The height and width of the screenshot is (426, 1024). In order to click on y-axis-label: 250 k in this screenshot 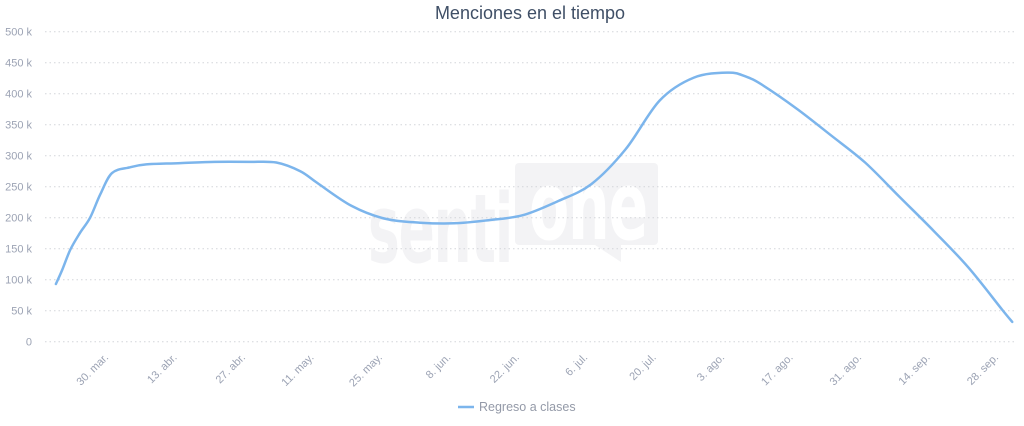, I will do `click(18, 188)`.